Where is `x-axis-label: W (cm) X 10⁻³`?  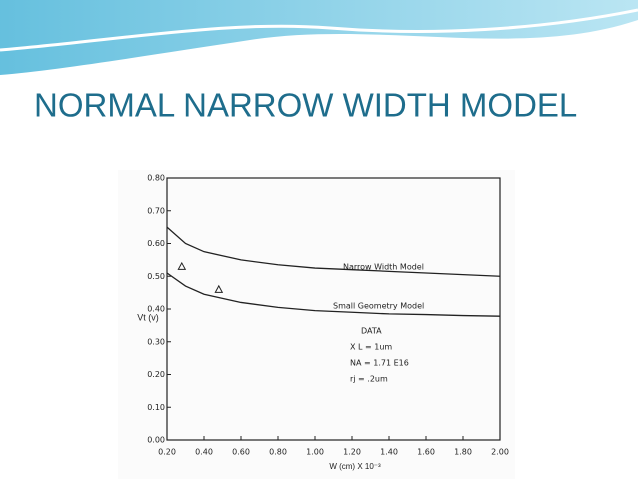
x-axis-label: W (cm) X 10⁻³ is located at coordinates (355, 466).